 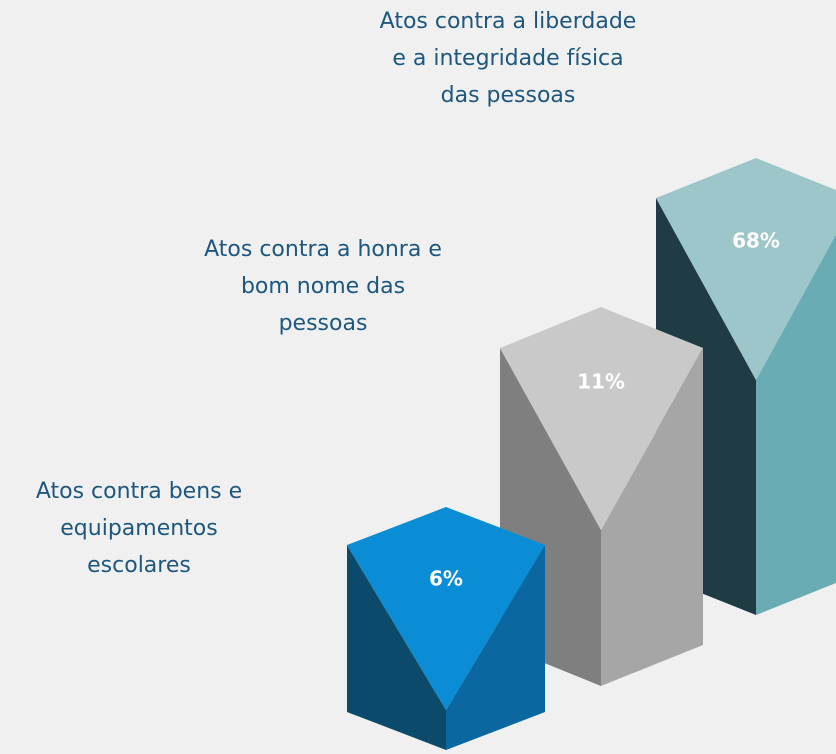 I want to click on value-label: 6%, so click(x=446, y=579).